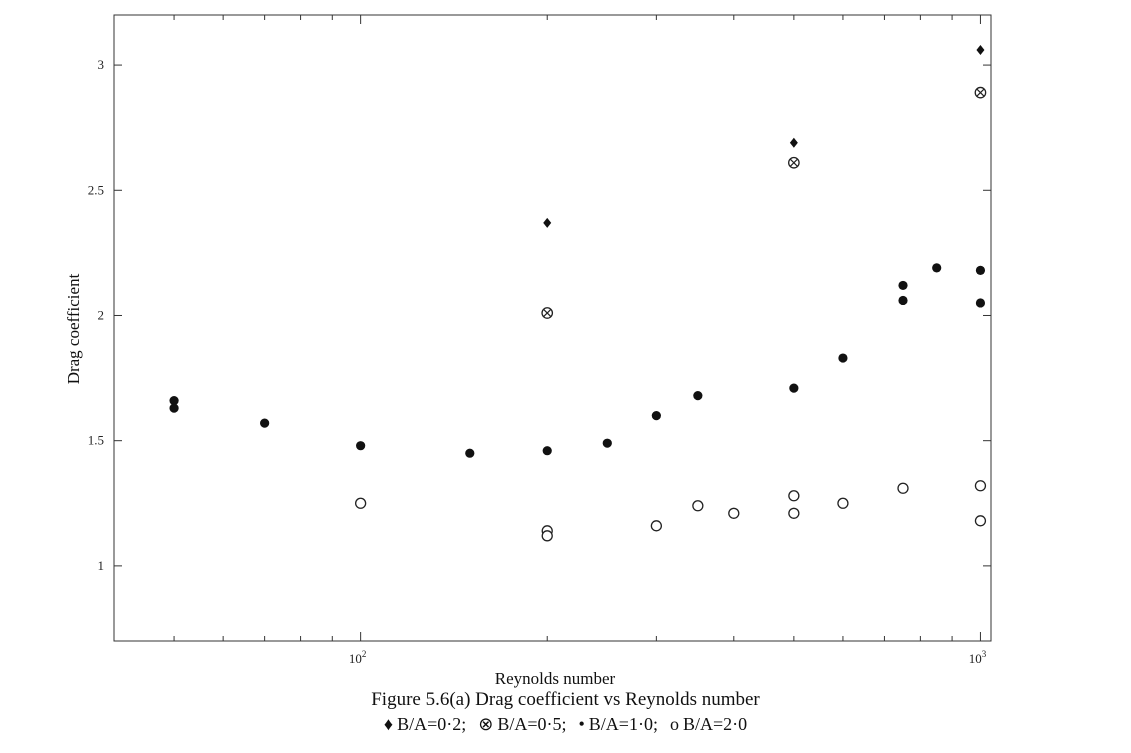 The image size is (1131, 753). What do you see at coordinates (555, 678) in the screenshot?
I see `x-axis-label: Reynolds number` at bounding box center [555, 678].